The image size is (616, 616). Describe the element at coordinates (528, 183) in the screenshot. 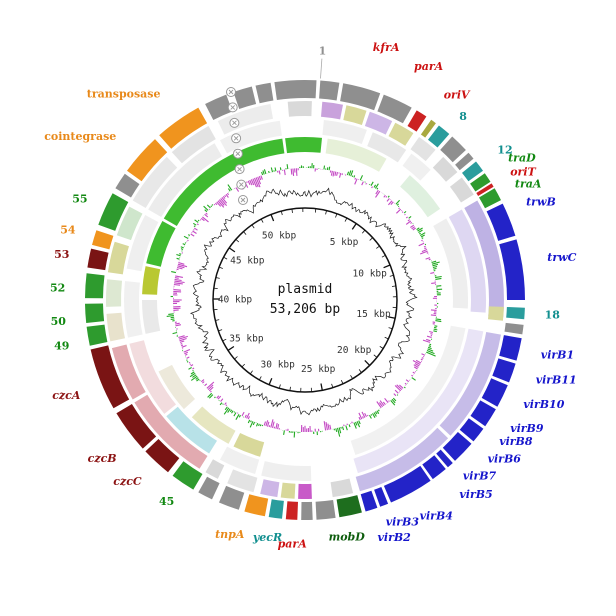

I see `gene-label: traA` at that location.